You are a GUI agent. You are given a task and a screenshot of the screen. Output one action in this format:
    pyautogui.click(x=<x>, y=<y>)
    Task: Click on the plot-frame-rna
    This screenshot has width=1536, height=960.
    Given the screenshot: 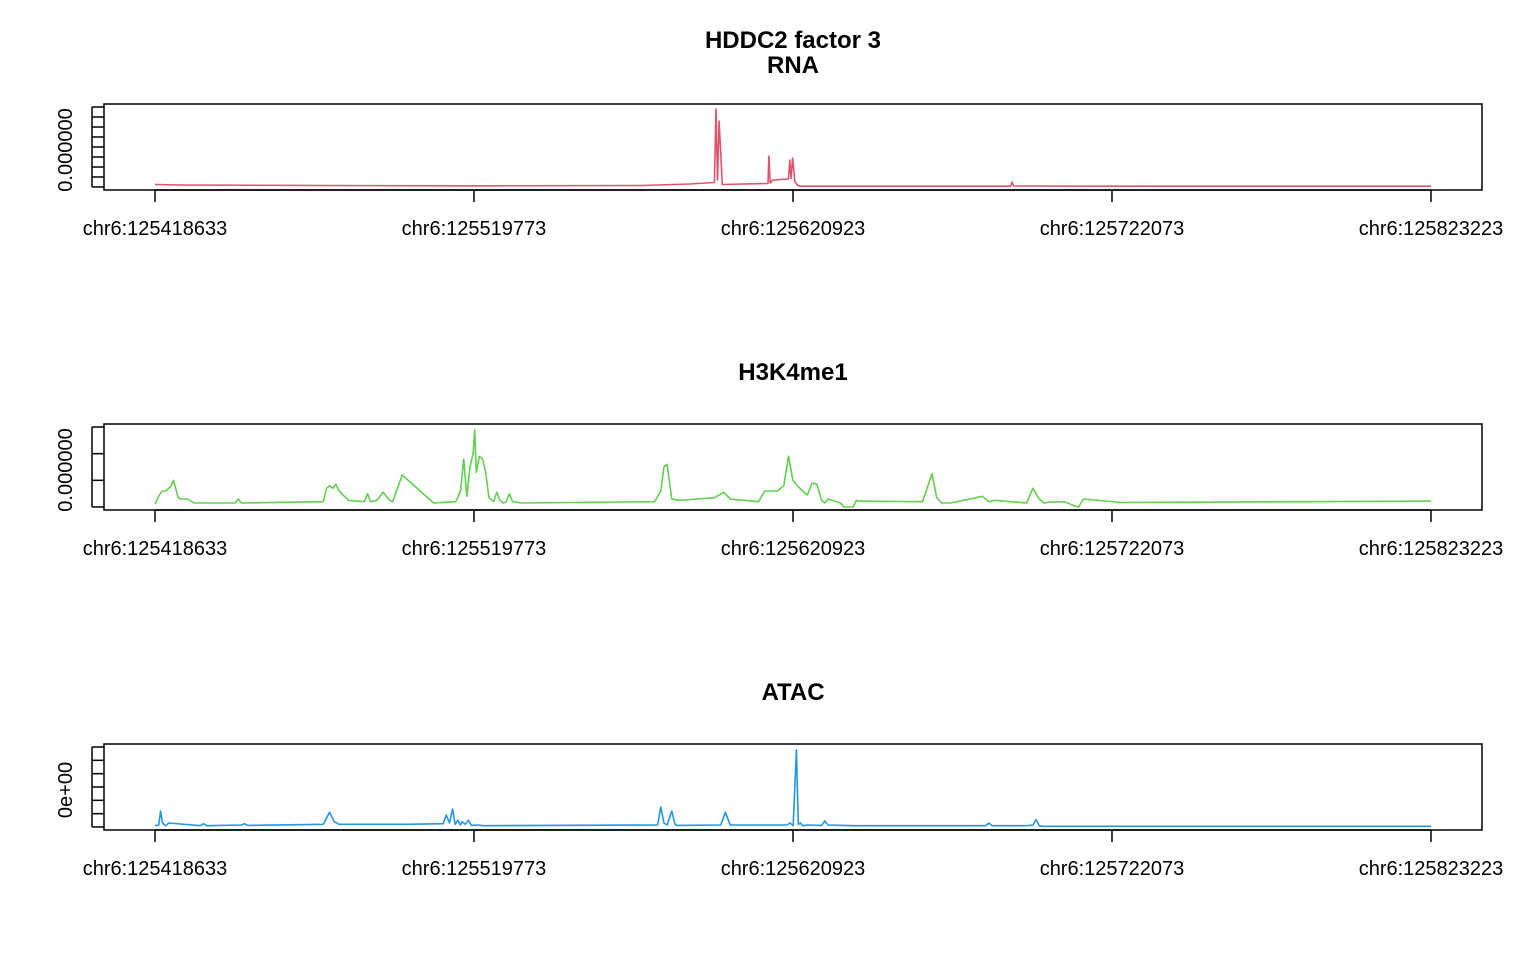 What is the action you would take?
    pyautogui.click(x=793, y=147)
    